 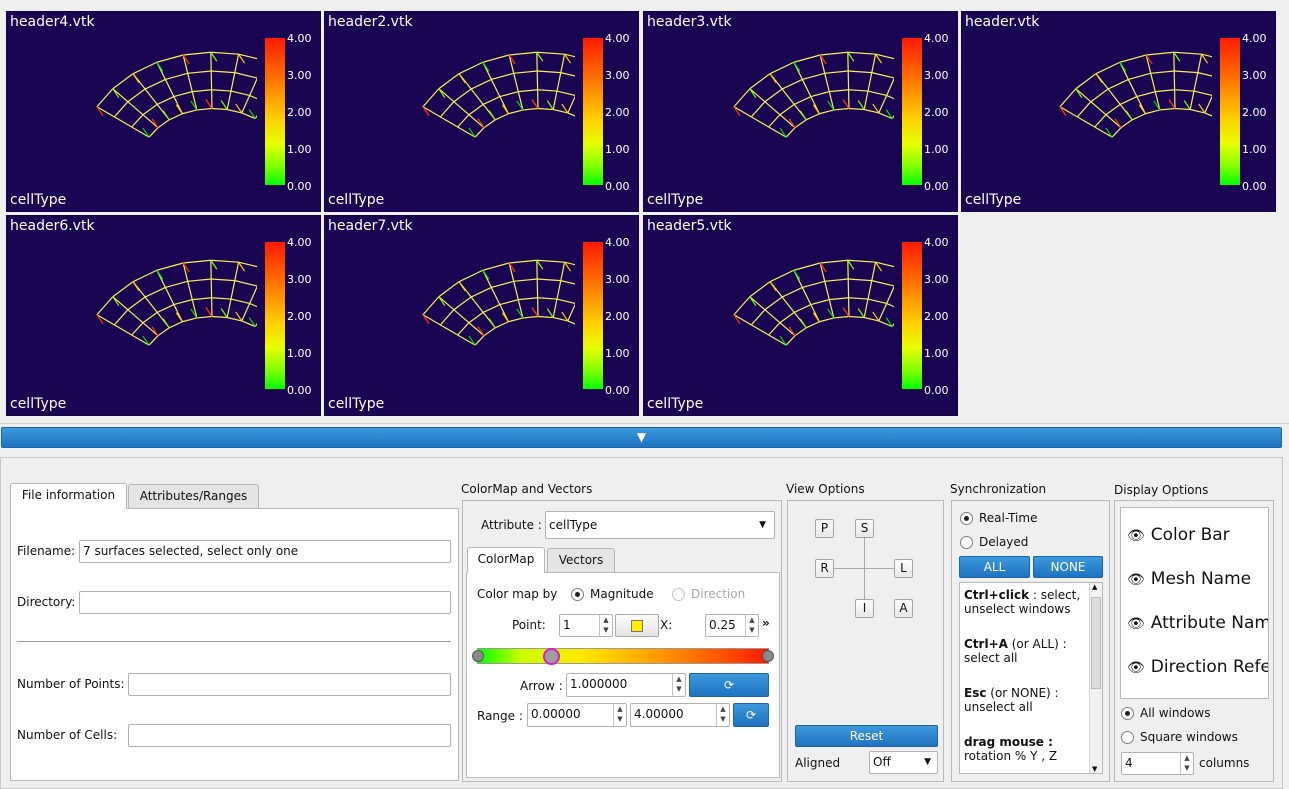 I want to click on aligned-select: Off ▼, so click(x=903, y=762).